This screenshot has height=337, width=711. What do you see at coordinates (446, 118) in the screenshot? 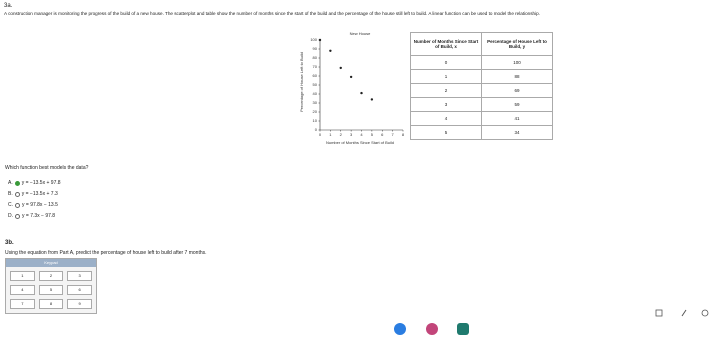
I see `table-cell: 4` at bounding box center [446, 118].